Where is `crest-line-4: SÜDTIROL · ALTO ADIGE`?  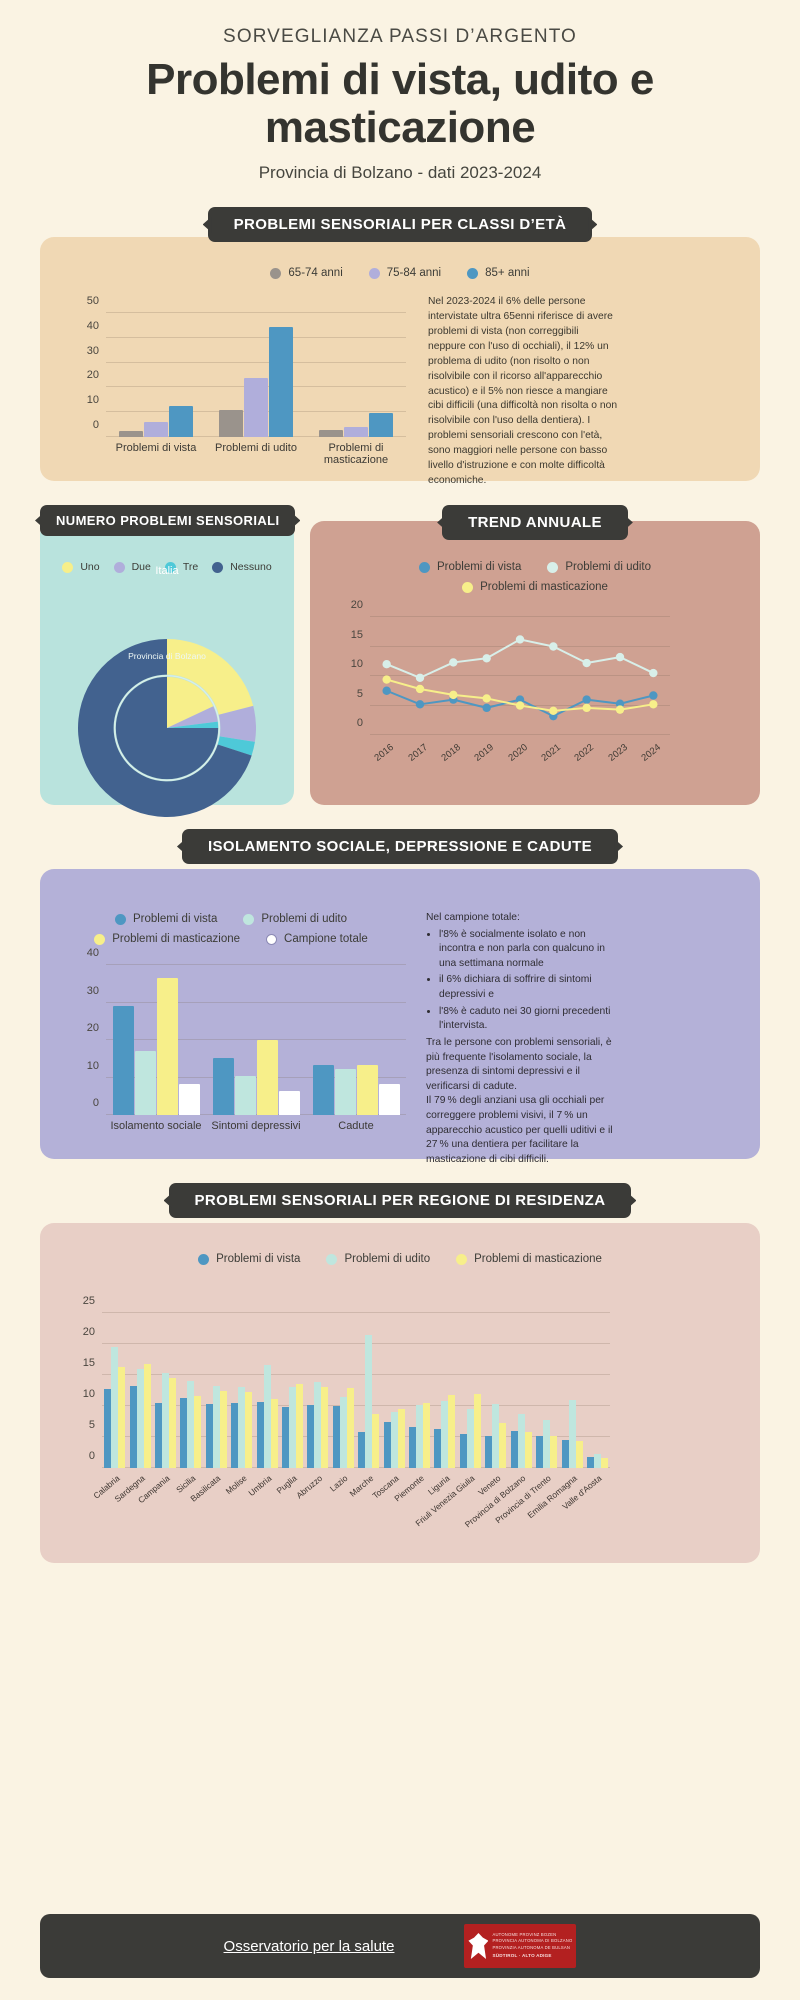
crest-line-4: SÜDTIROL · ALTO ADIGE is located at coordinates (522, 1955).